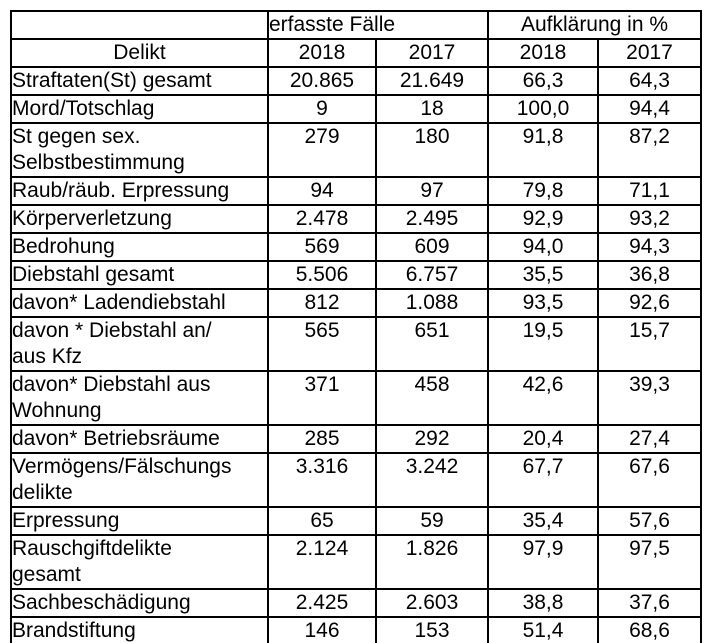 This screenshot has height=643, width=711. I want to click on header-clearance-2018: 2018, so click(543, 53).